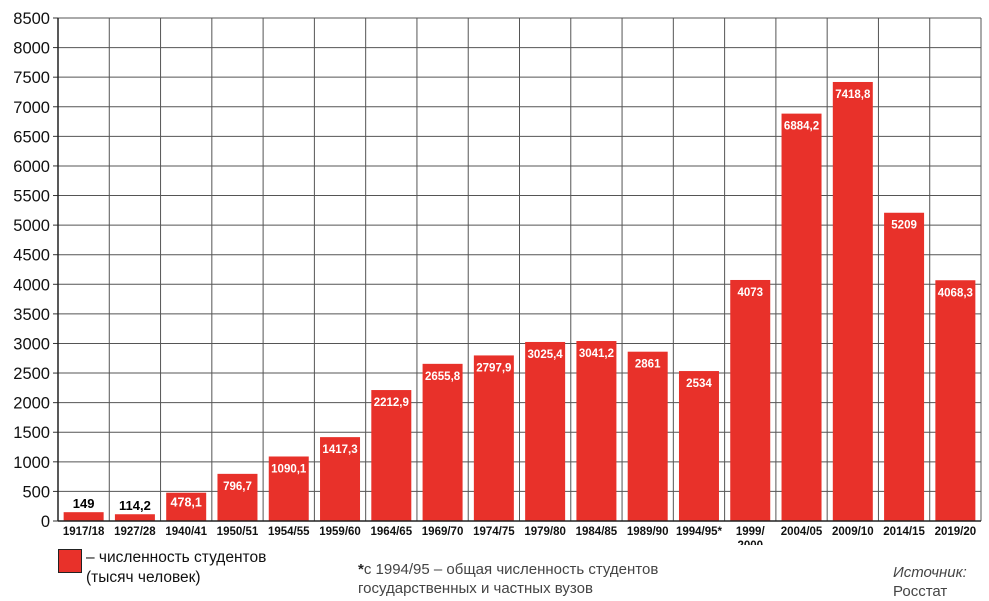 This screenshot has width=989, height=601. What do you see at coordinates (361, 569) in the screenshot?
I see `footnote-star: *` at bounding box center [361, 569].